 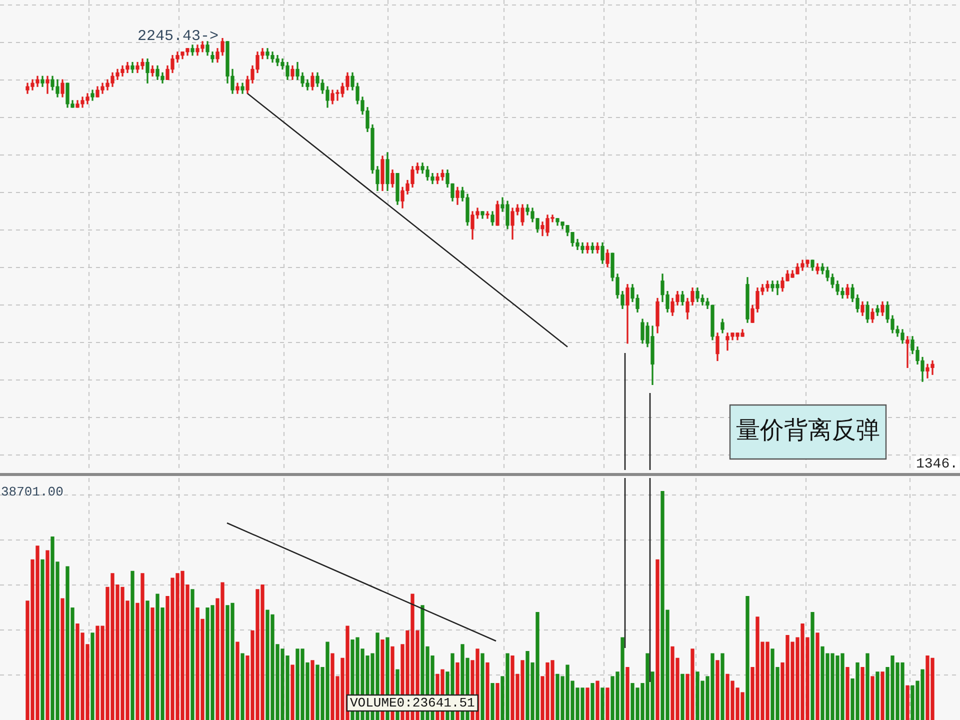 I want to click on annotation: VOLUME0:23641.51, so click(x=413, y=702).